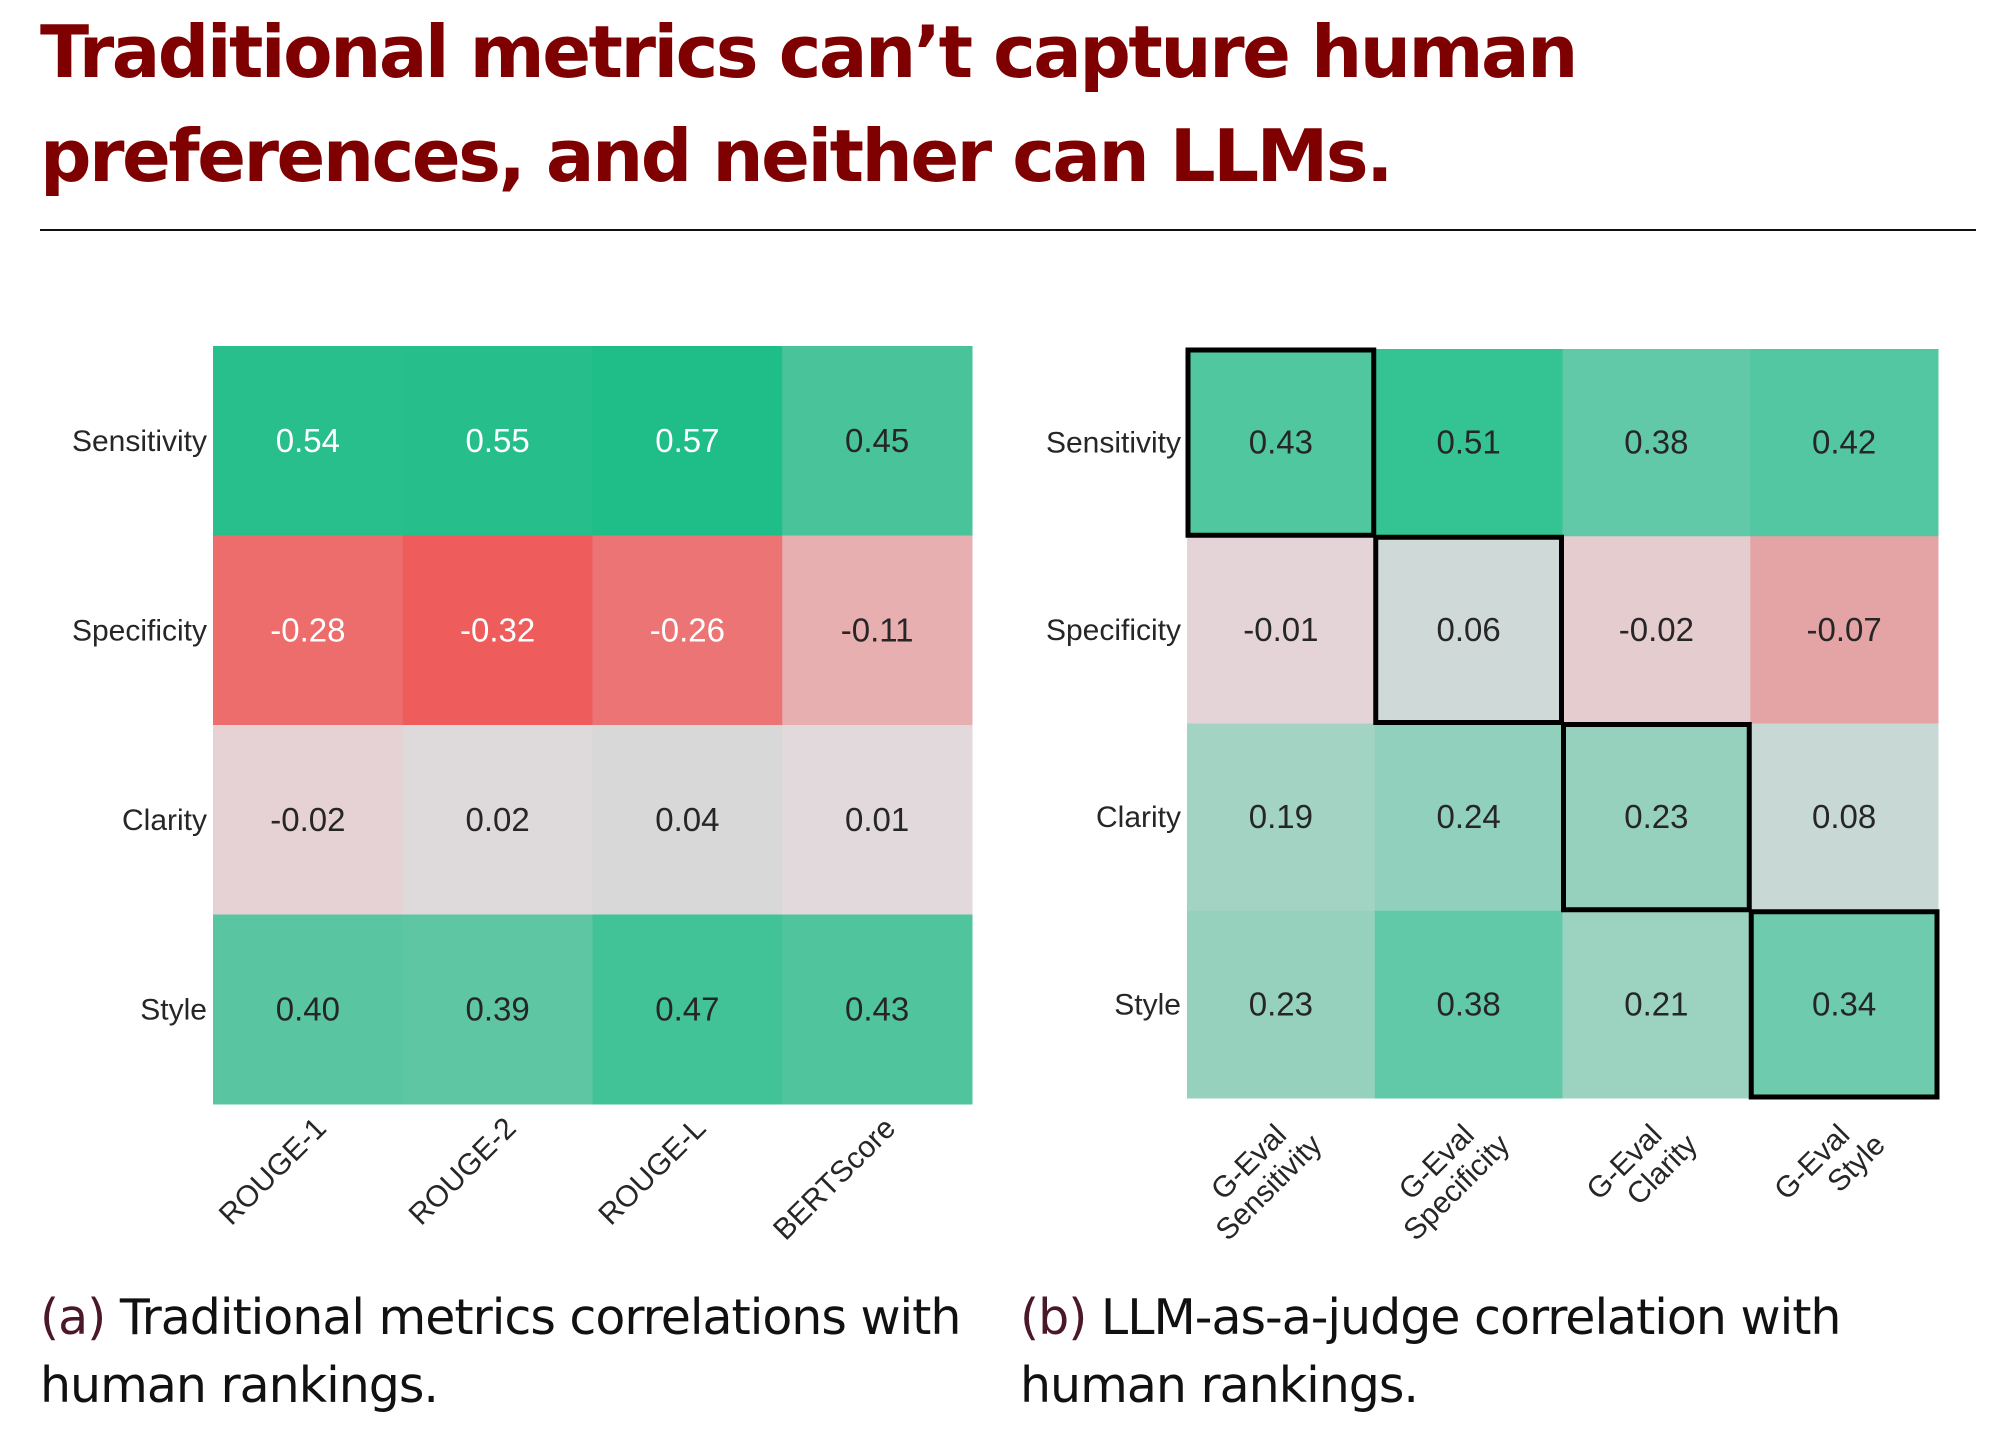  I want to click on cell-value-label: 0.42, so click(1844, 442).